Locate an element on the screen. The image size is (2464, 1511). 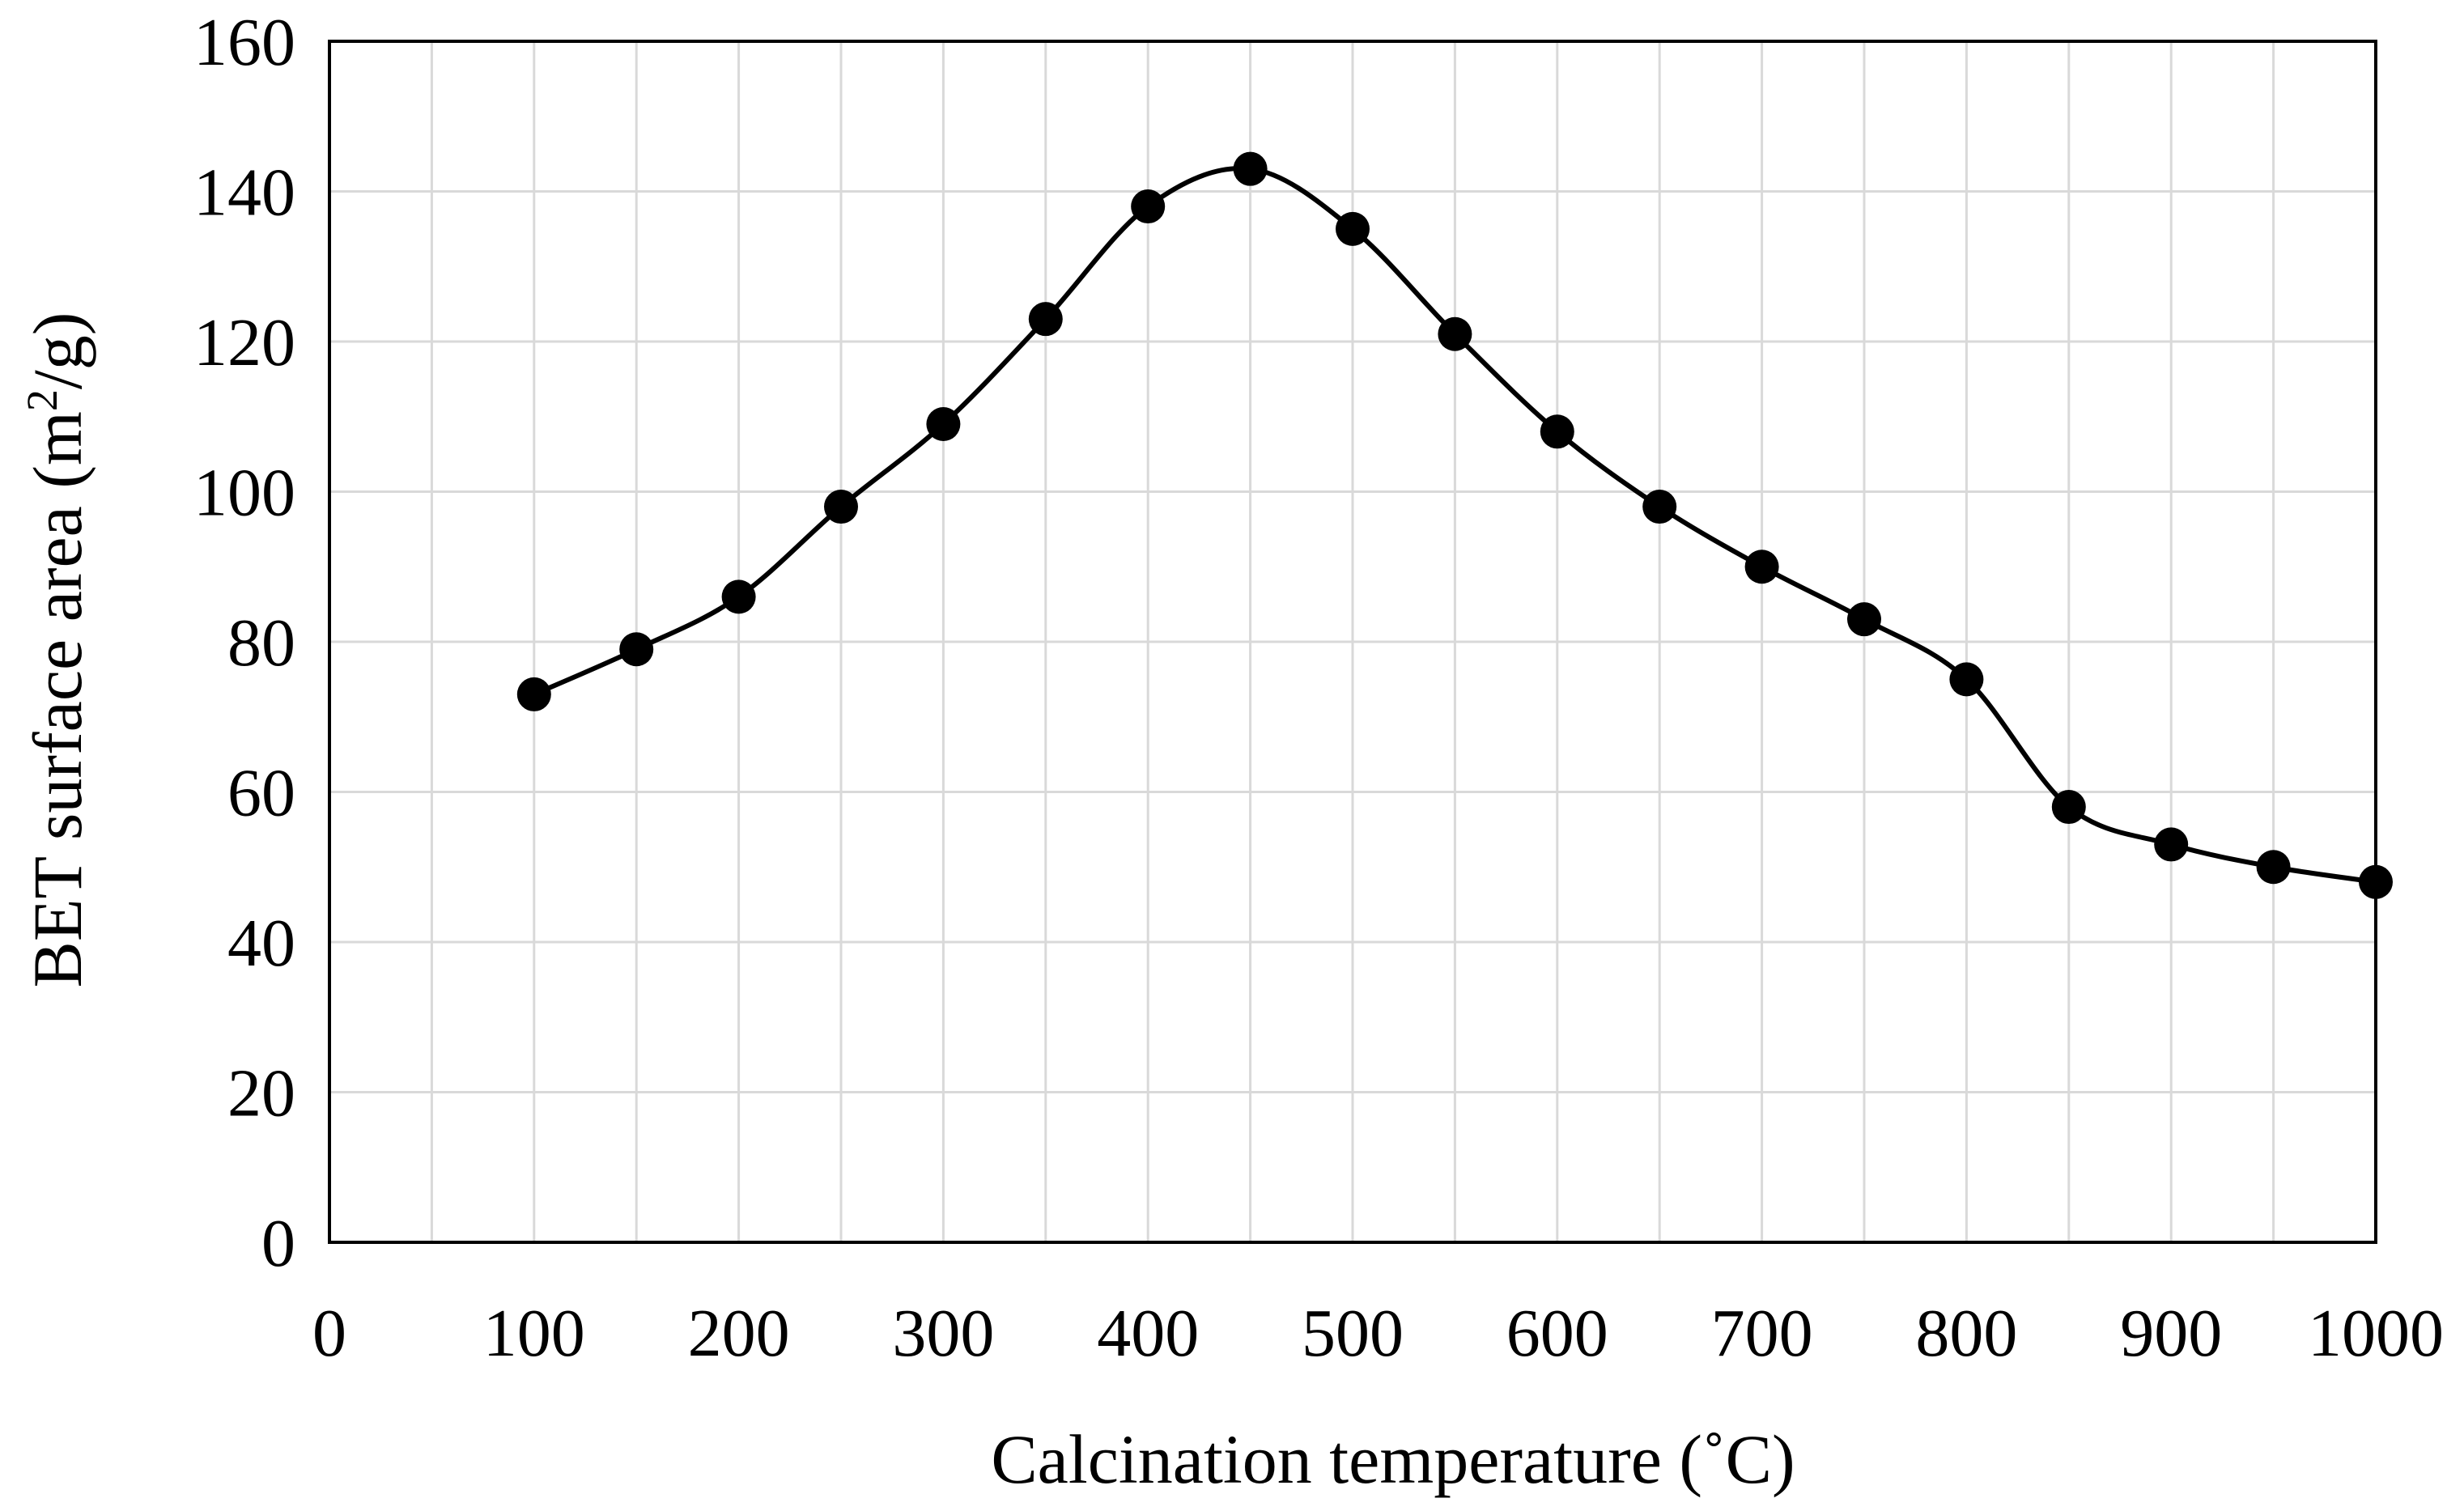
x-tick-label: 500 is located at coordinates (1353, 1334).